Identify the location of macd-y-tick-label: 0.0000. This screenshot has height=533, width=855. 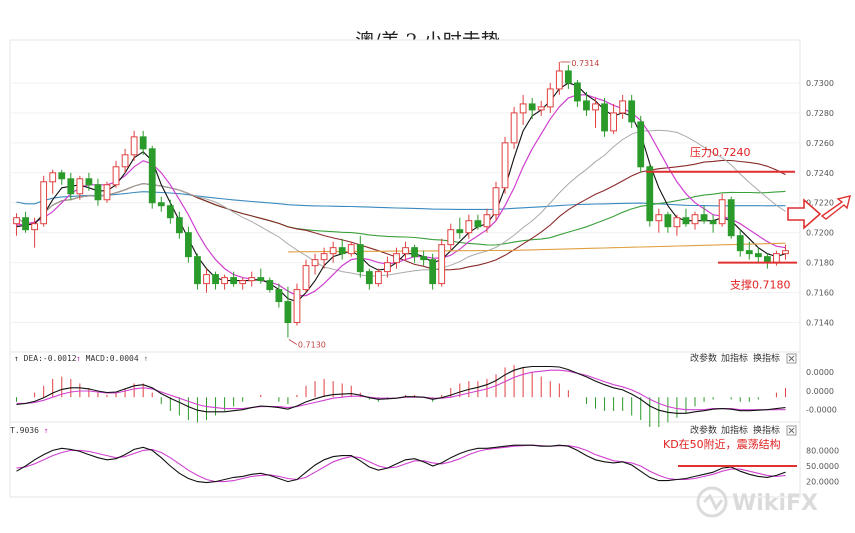
(820, 372).